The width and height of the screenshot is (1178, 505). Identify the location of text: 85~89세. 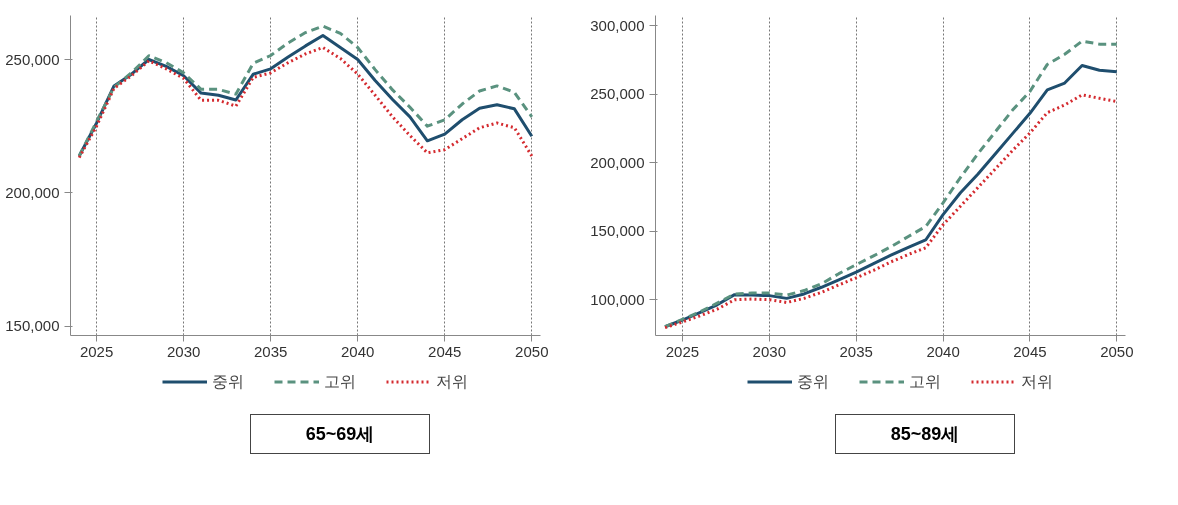
(925, 434).